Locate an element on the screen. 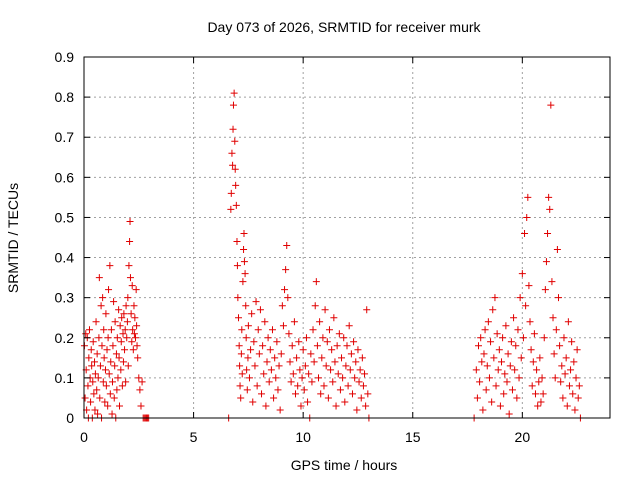 This screenshot has width=640, height=480. x-tick-label: 20 is located at coordinates (523, 437).